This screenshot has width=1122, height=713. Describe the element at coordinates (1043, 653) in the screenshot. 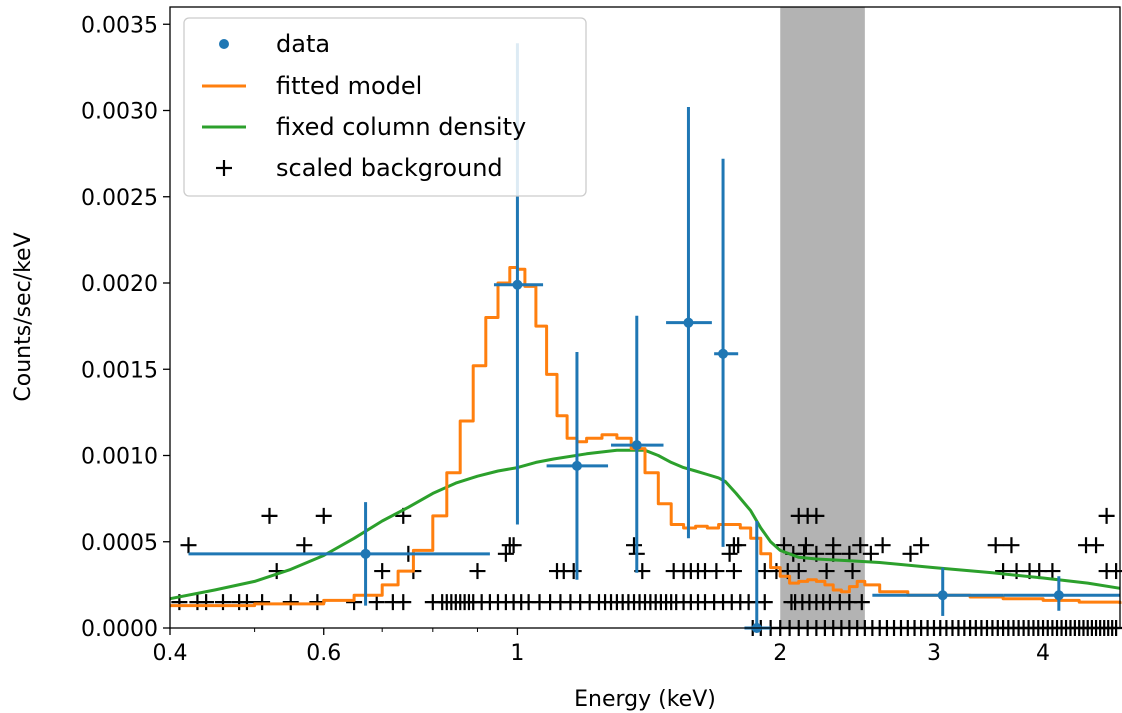

I see `x-tick-label: 4` at that location.